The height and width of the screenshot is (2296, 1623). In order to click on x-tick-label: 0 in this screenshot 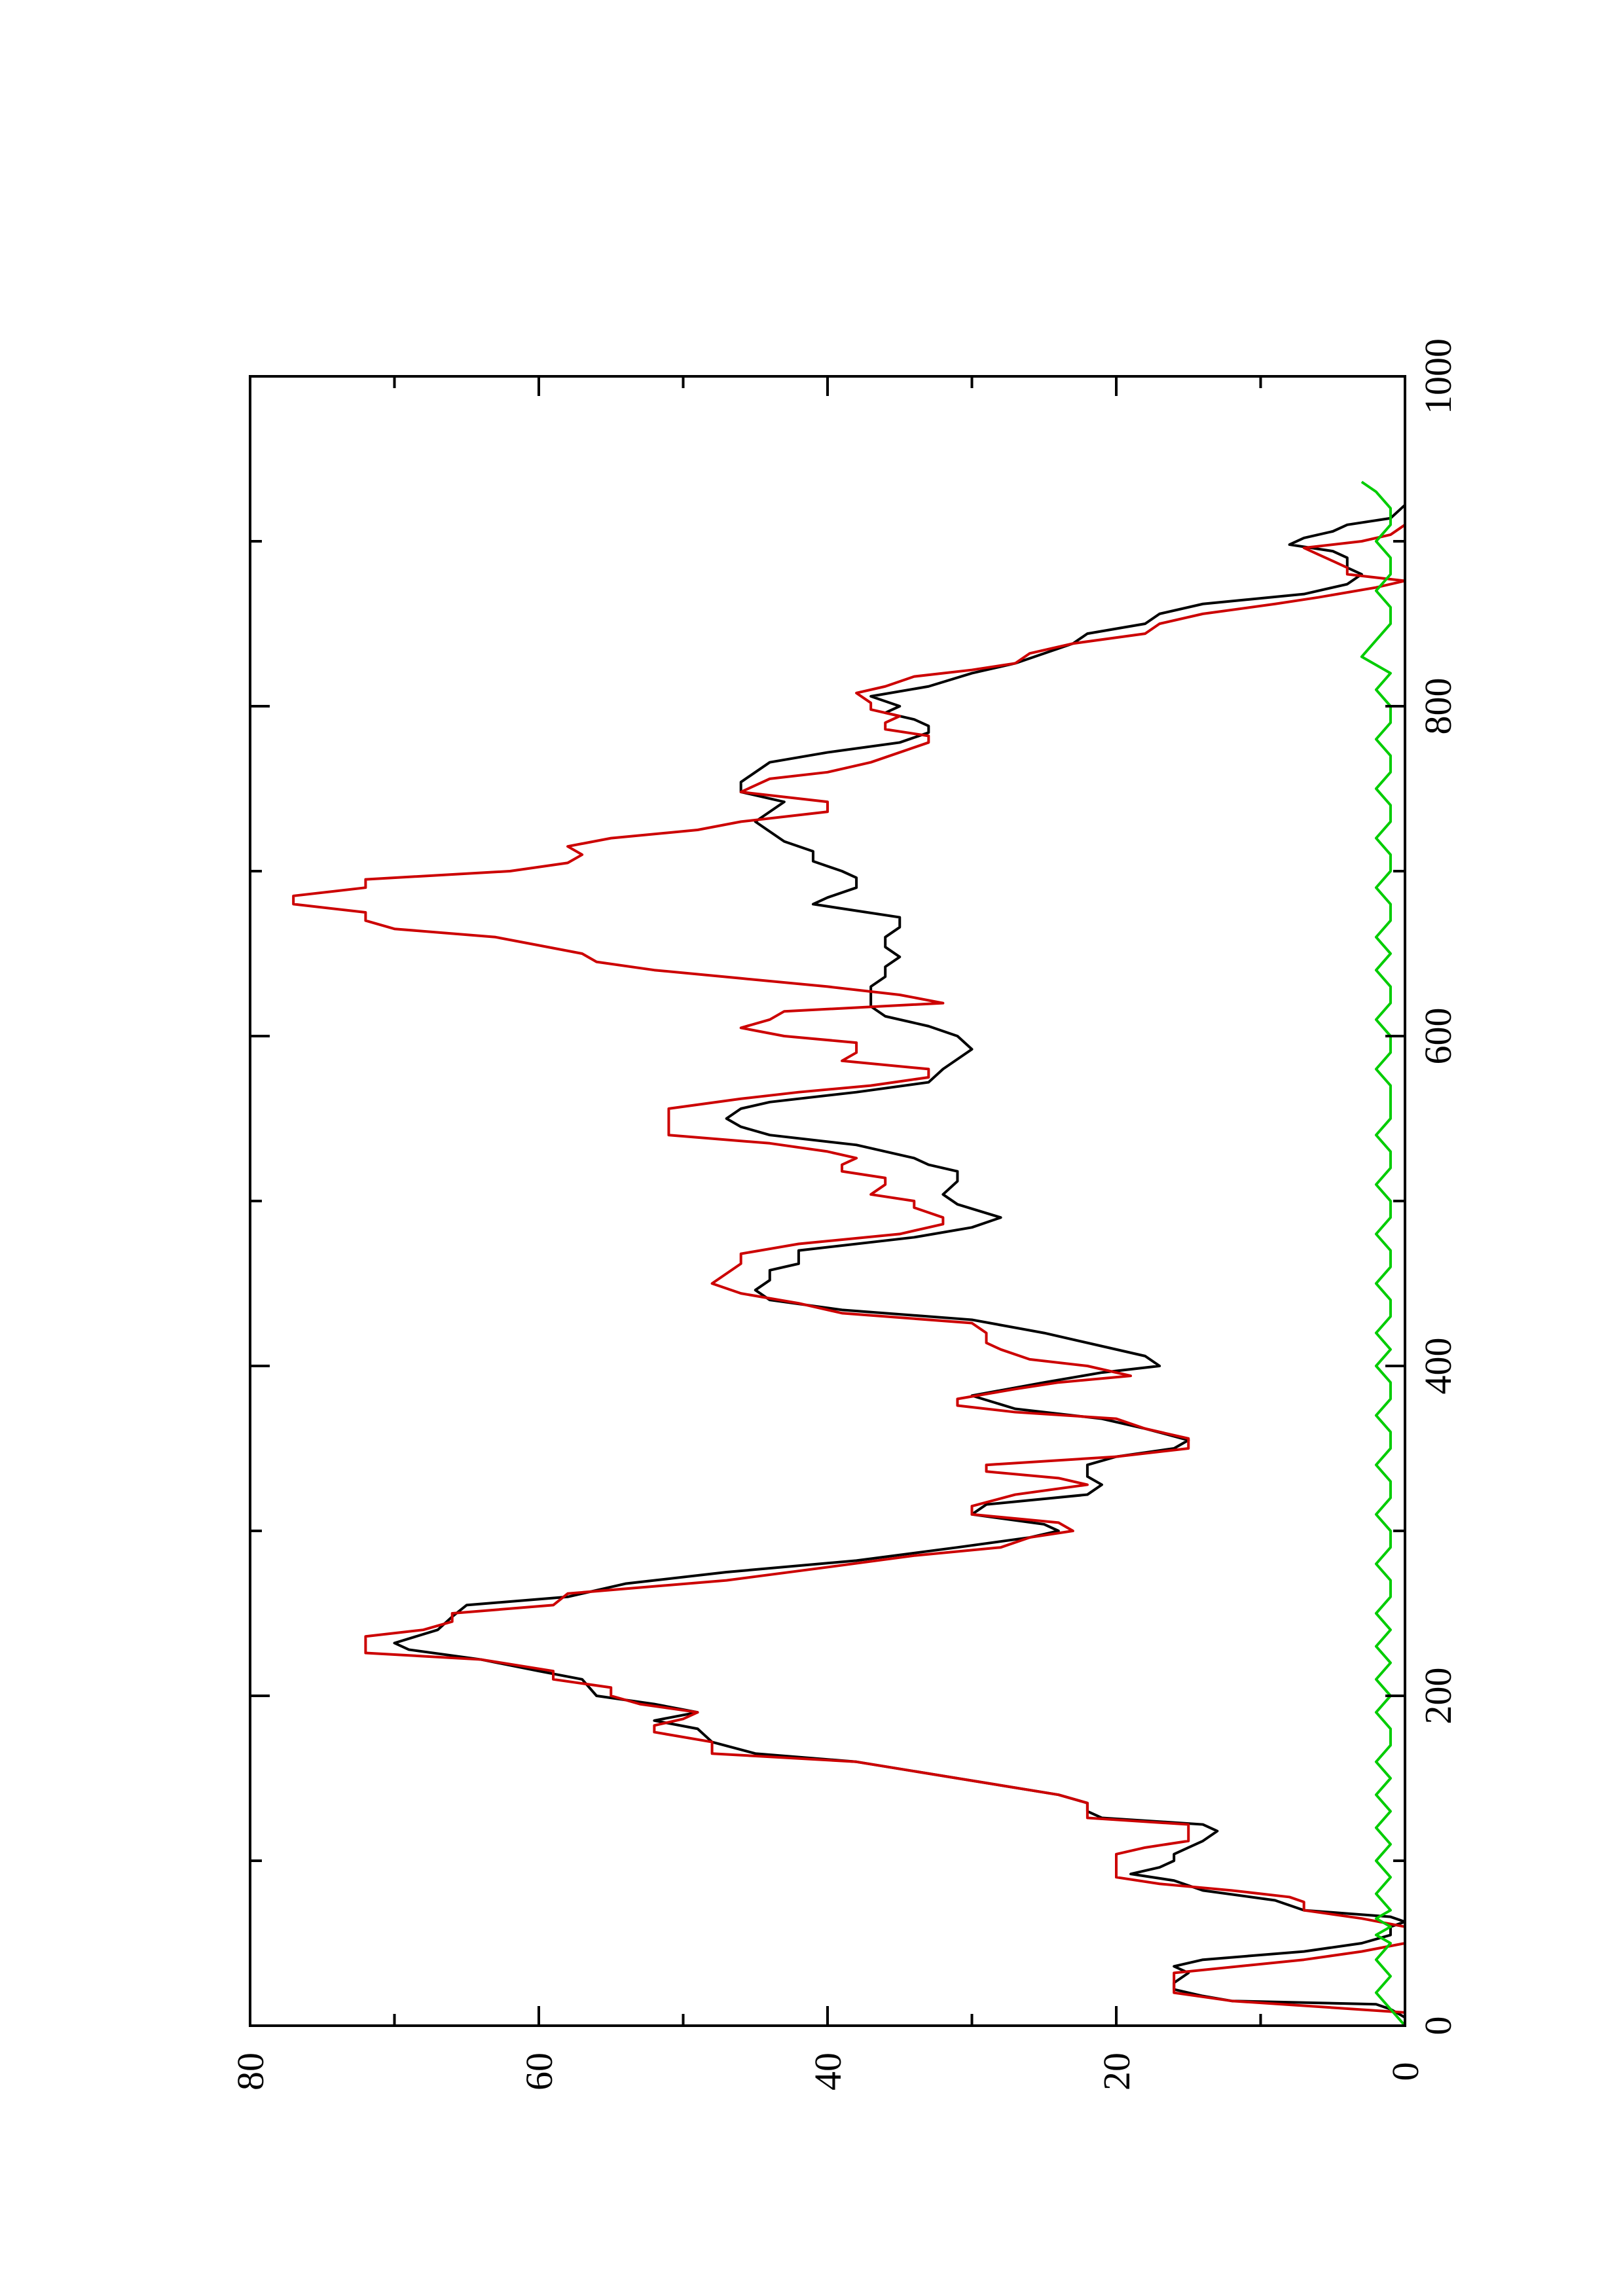, I will do `click(1438, 2026)`.